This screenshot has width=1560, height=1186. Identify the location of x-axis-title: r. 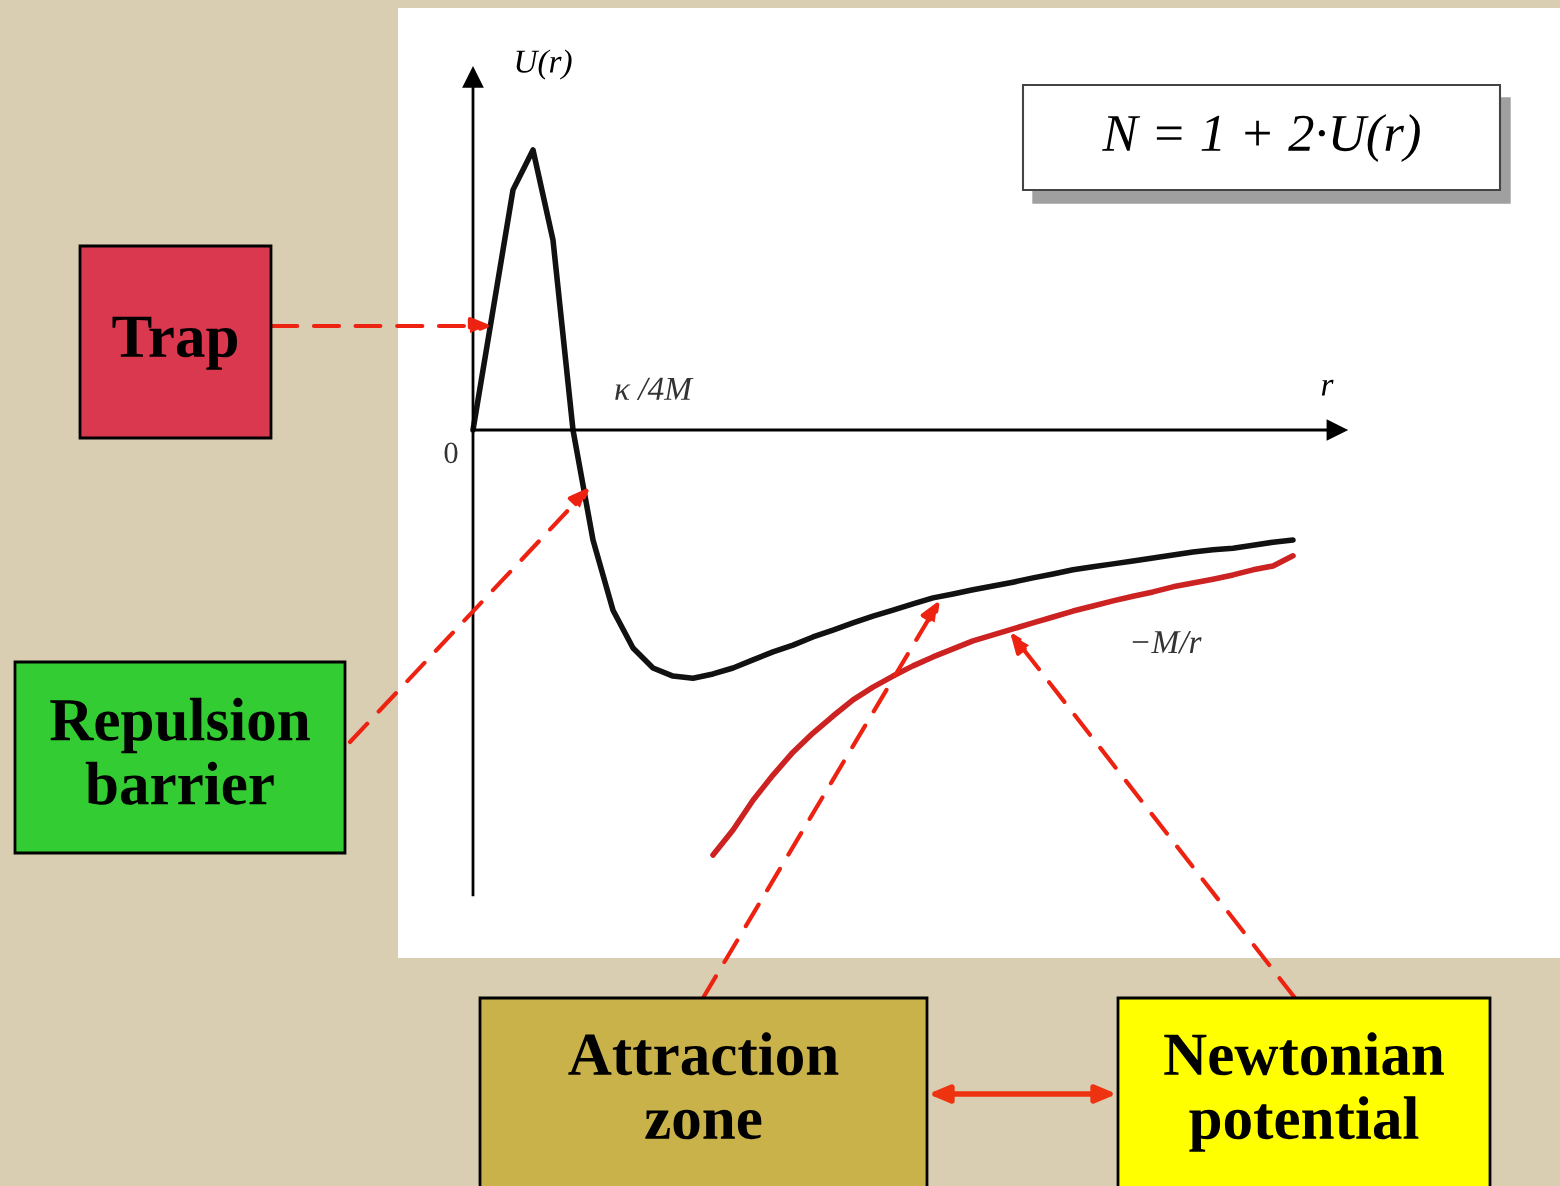
(1327, 387).